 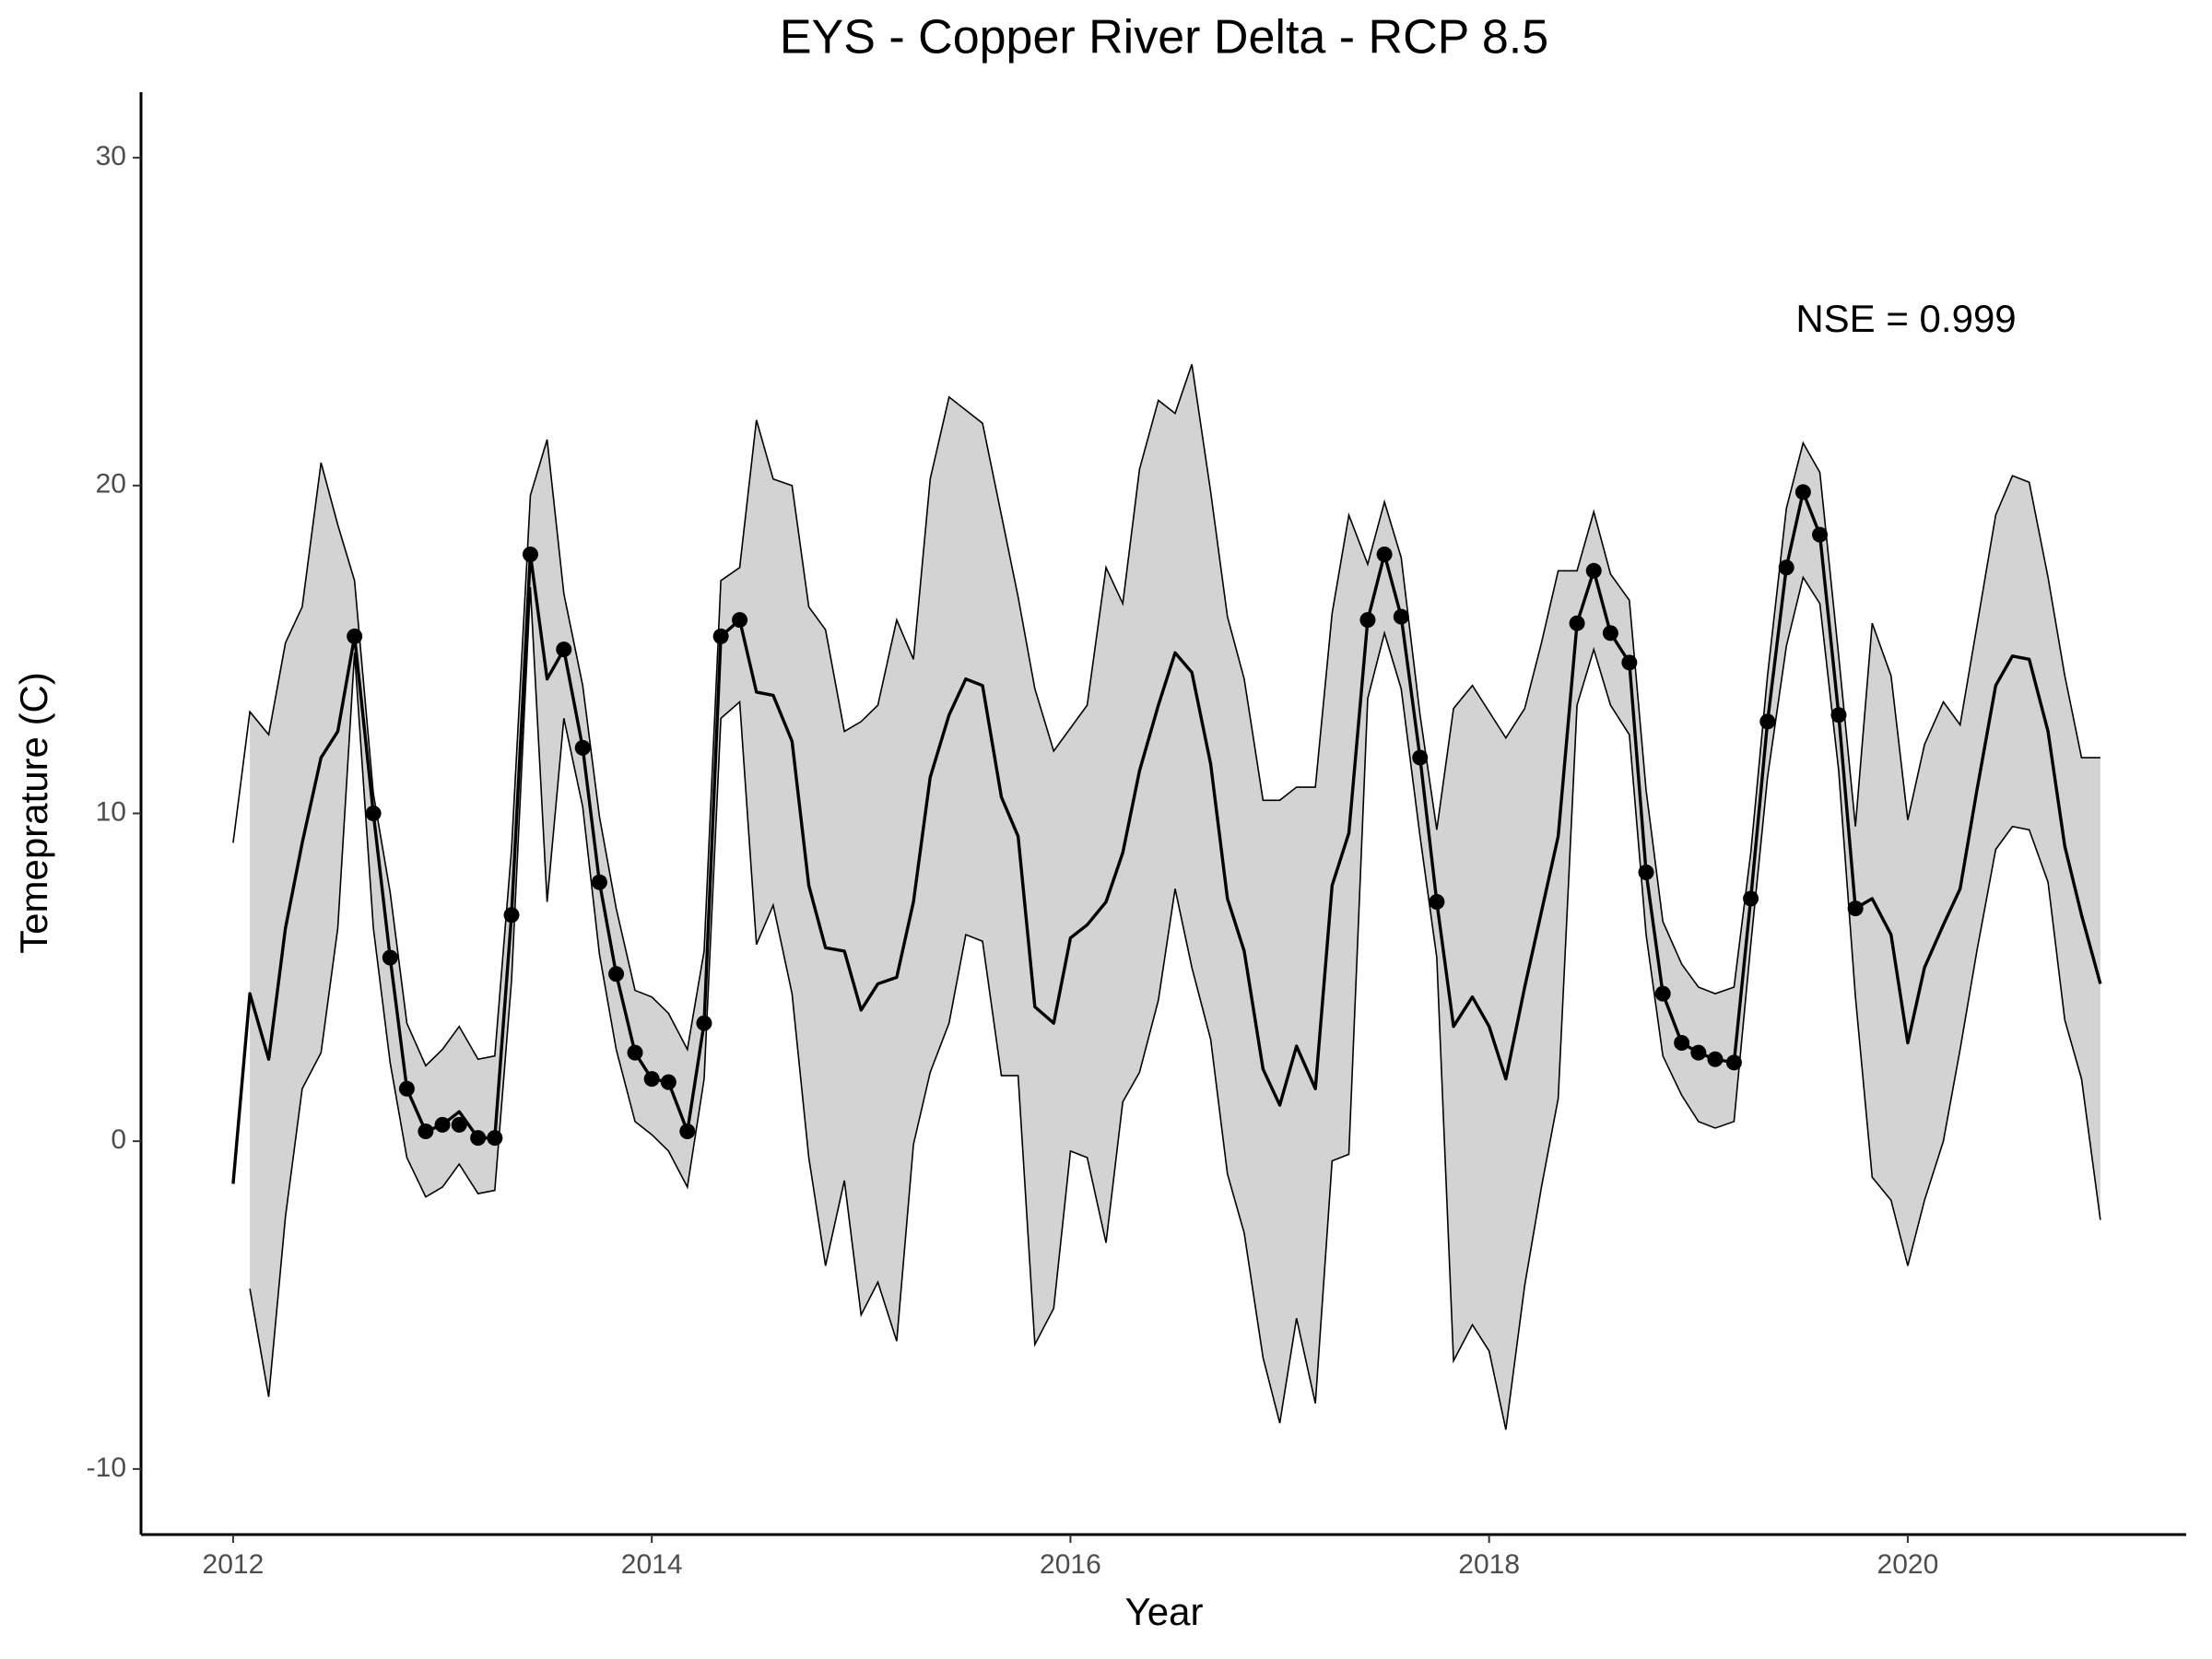 What do you see at coordinates (1164, 1611) in the screenshot?
I see `x-axis-label: Year` at bounding box center [1164, 1611].